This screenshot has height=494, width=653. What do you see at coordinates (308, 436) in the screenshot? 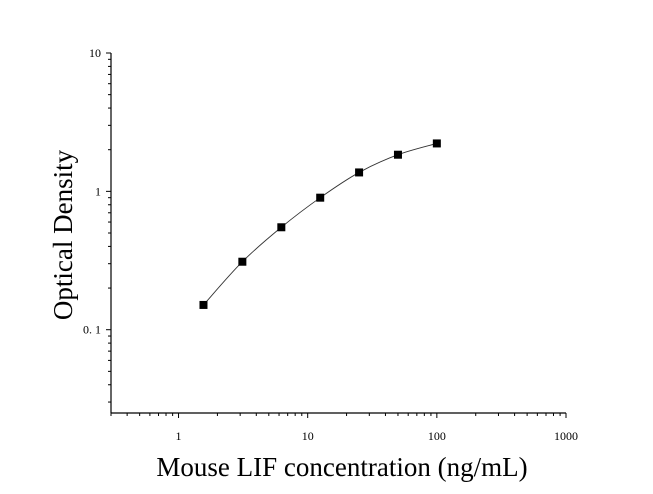
I see `x-tick-label: 10` at bounding box center [308, 436].